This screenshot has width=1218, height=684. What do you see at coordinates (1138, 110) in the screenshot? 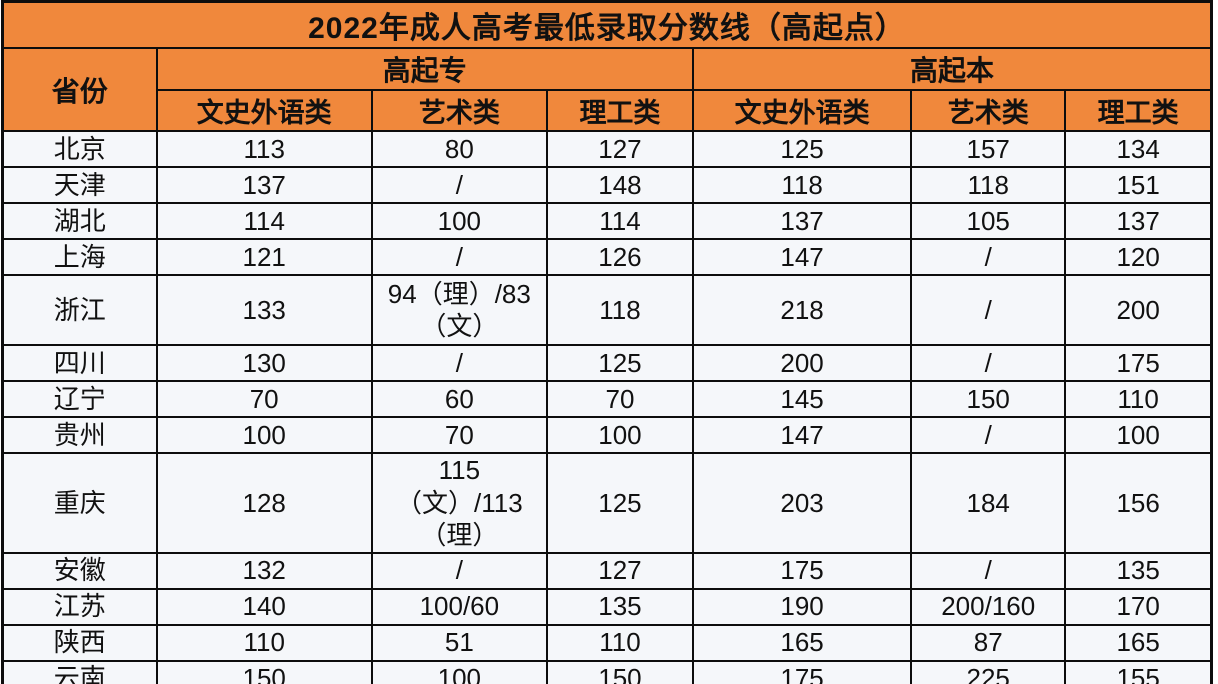
I see `header-sub-gqb-ligong: 理工类` at bounding box center [1138, 110].